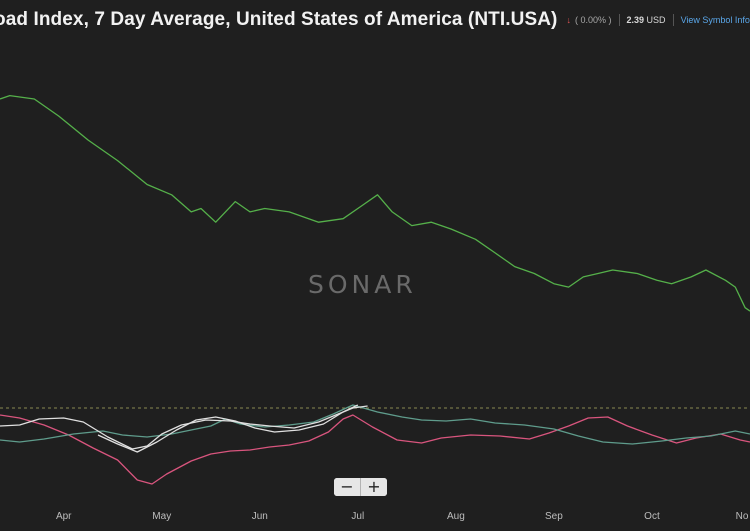 This screenshot has height=531, width=750. What do you see at coordinates (635, 20) in the screenshot?
I see `price-value: 2.39` at bounding box center [635, 20].